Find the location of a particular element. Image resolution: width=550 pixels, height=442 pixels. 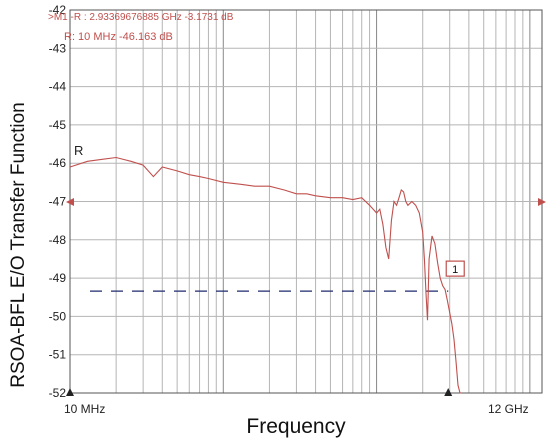

marker-readout-line2: R: 10 MHz -46.163 dB is located at coordinates (118, 37).